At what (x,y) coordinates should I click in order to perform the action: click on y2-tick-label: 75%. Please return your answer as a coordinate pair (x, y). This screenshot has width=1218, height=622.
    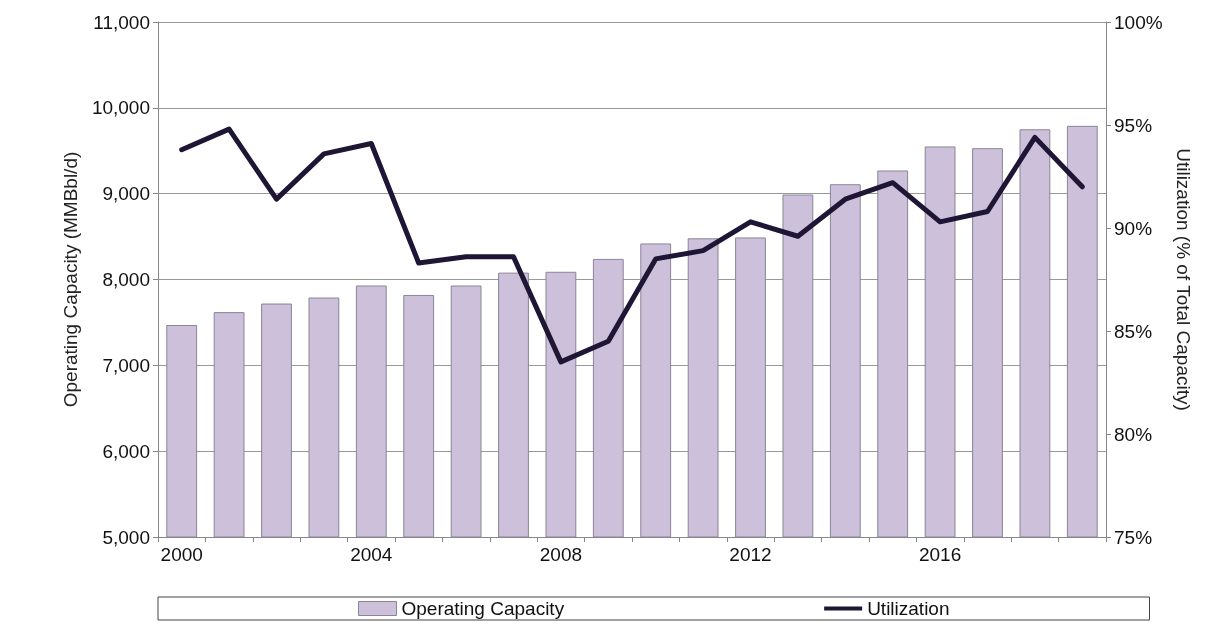
    Looking at the image, I should click on (1133, 537).